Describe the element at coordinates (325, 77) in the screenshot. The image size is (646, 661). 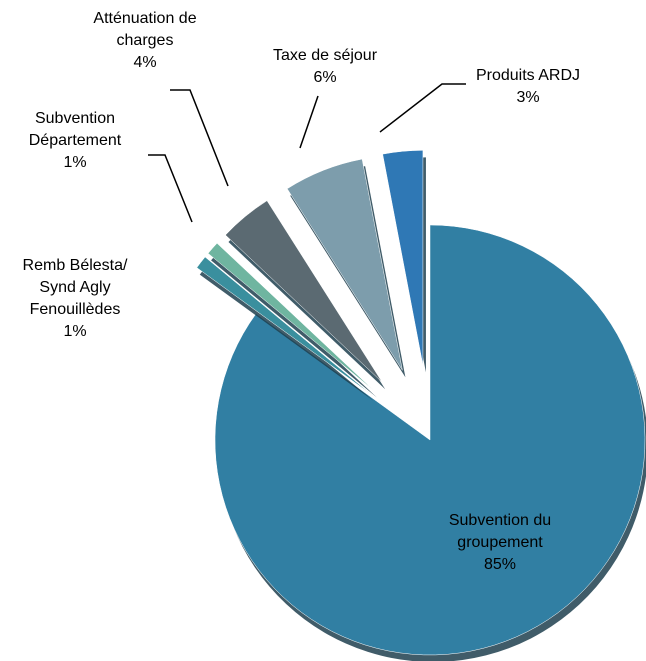
I see `value-label: 6%` at that location.